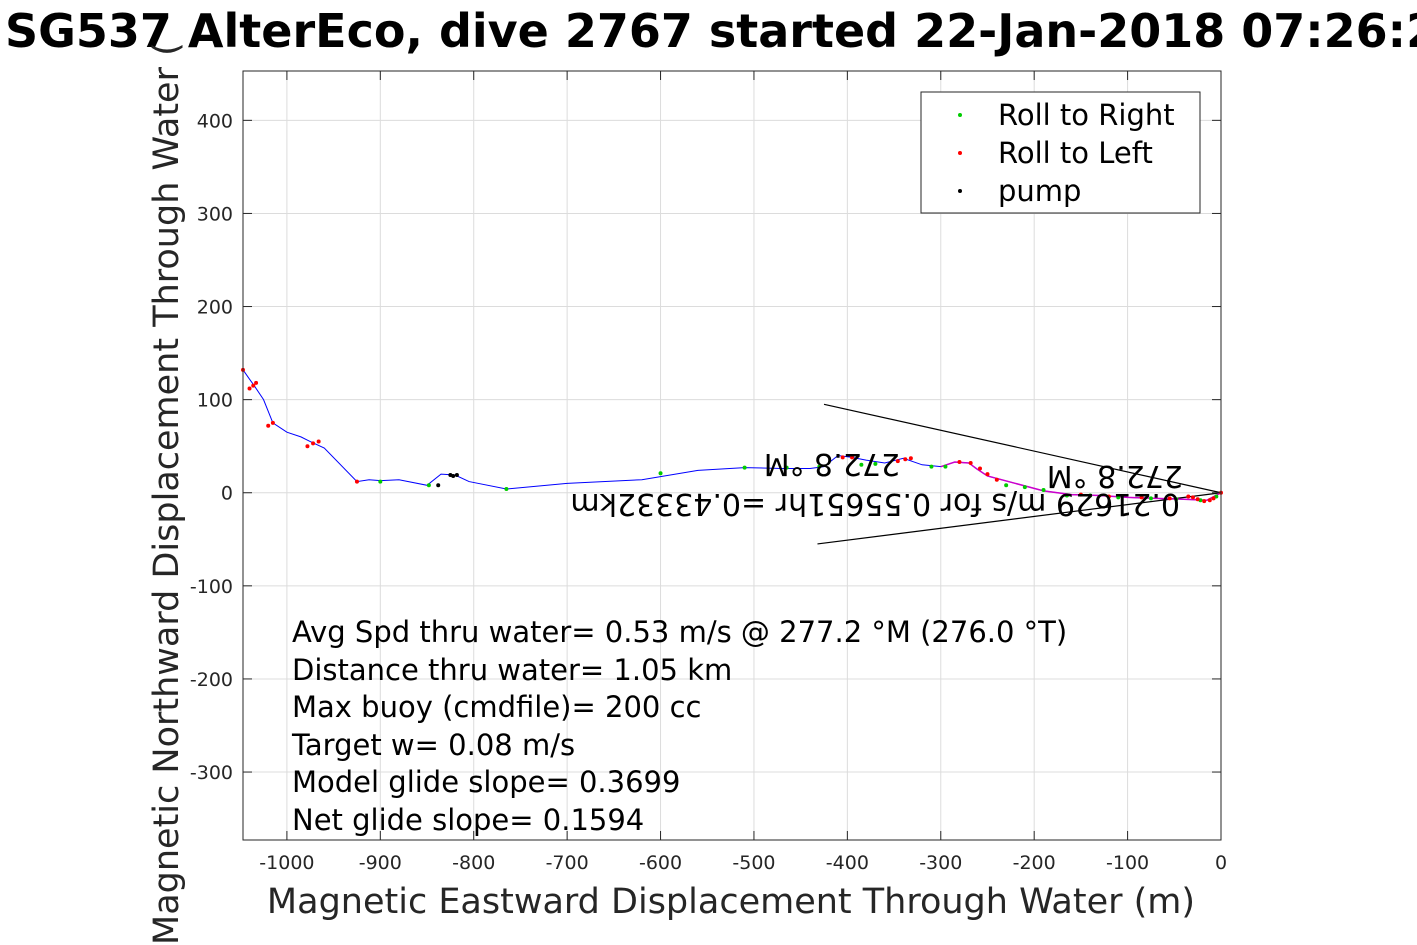 Image resolution: width=1417 pixels, height=945 pixels. What do you see at coordinates (960, 153) in the screenshot?
I see `legend-marker-roll-left` at bounding box center [960, 153].